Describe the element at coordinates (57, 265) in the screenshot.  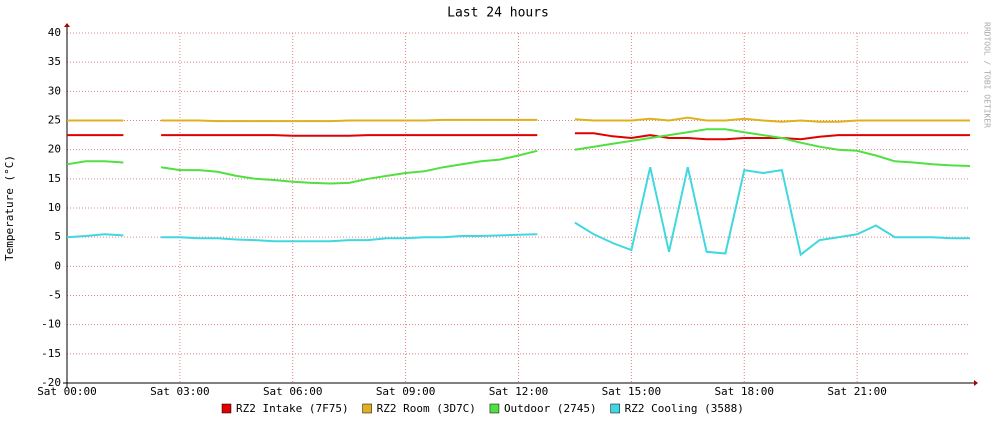
I see `y-tick-label: 0` at that location.